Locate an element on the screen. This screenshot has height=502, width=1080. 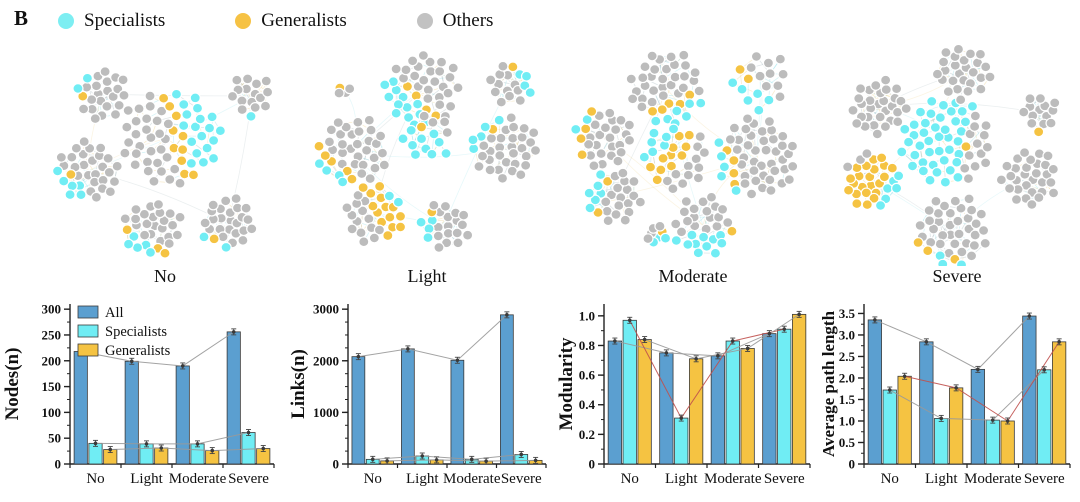
network-nodes is located at coordinates (162, 162).